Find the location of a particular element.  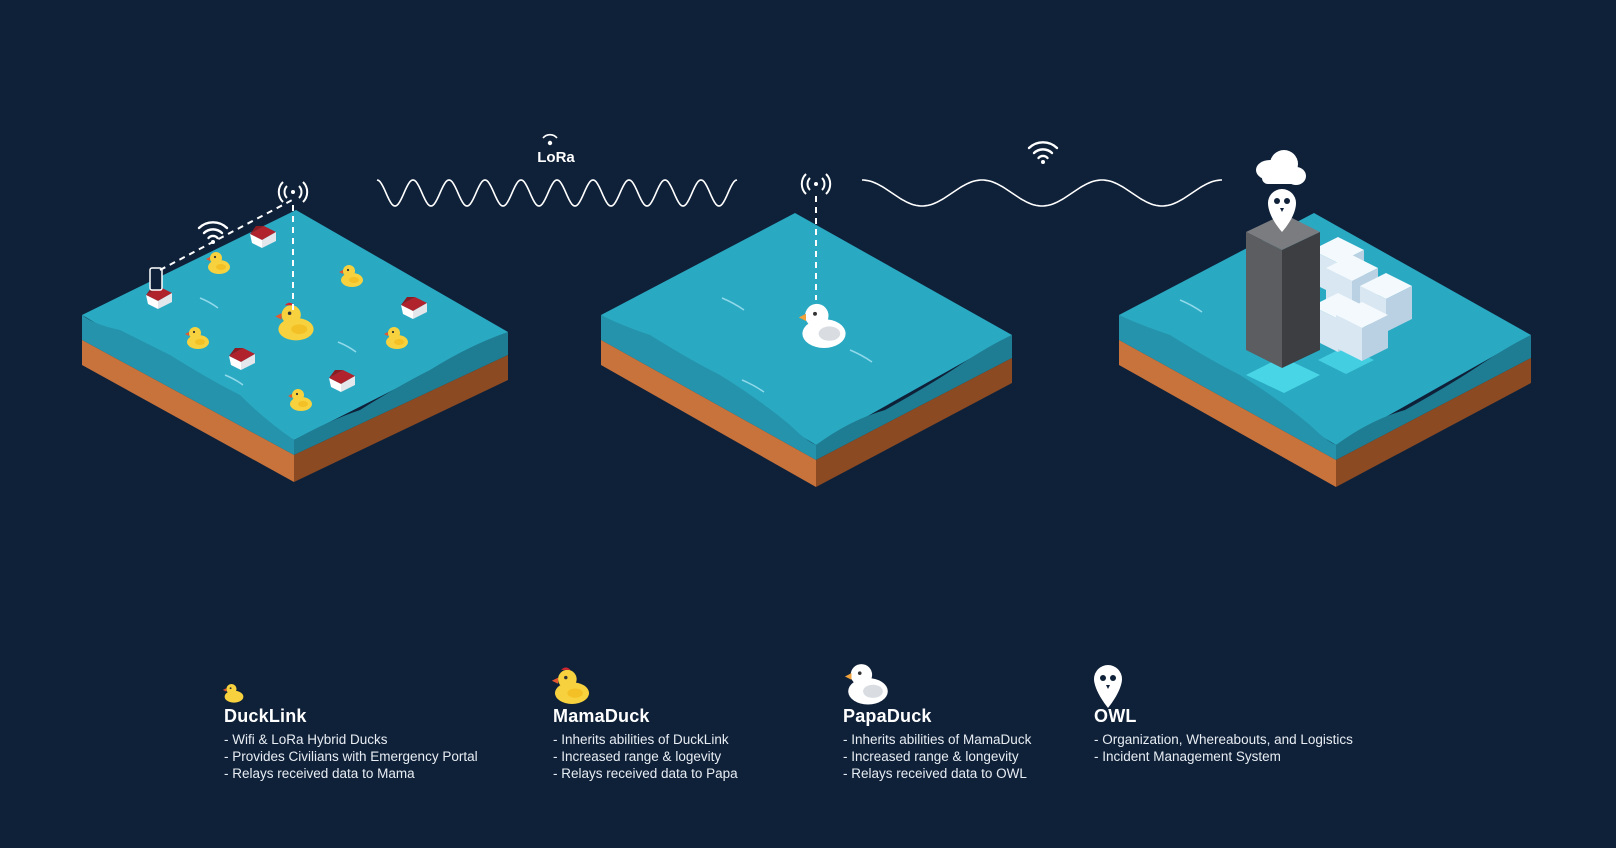

legend-line: - Incident Management System is located at coordinates (1187, 756).